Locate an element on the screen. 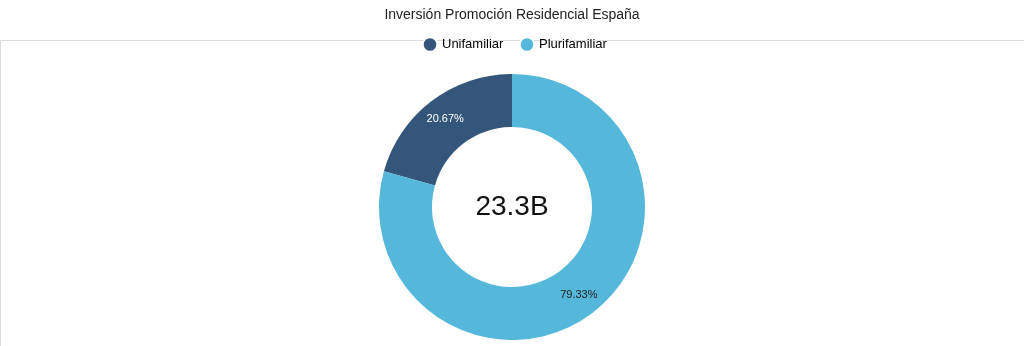 The width and height of the screenshot is (1024, 346). legend-label: Plurifamiliar is located at coordinates (573, 44).